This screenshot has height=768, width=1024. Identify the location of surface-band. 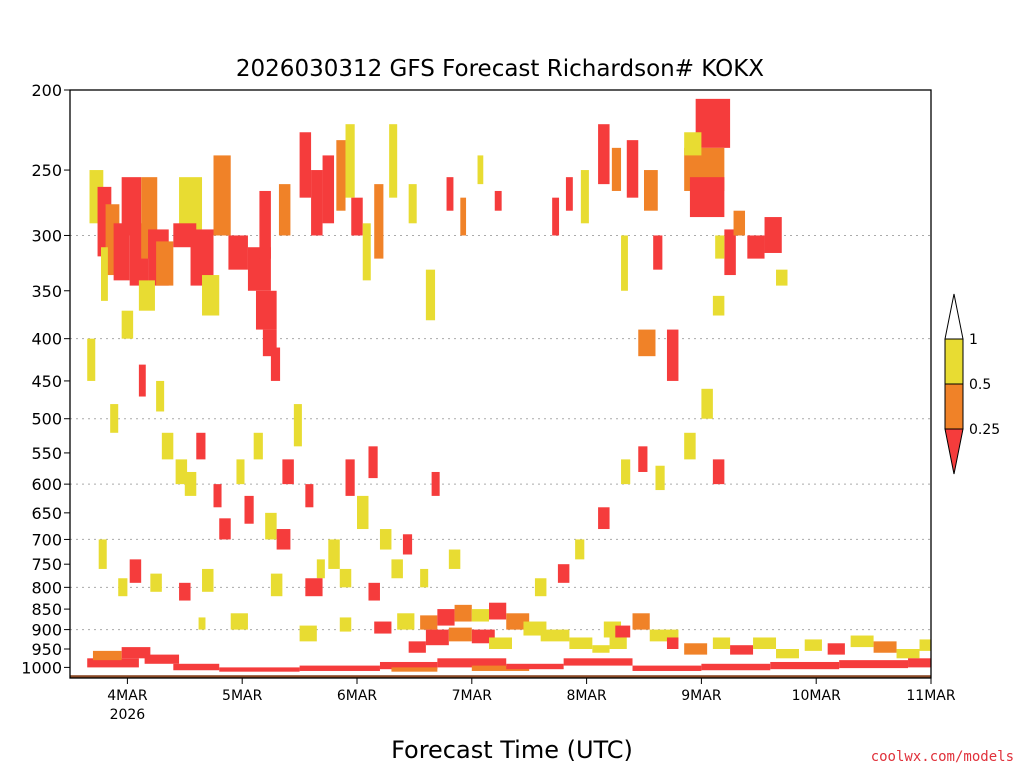
(500, 676).